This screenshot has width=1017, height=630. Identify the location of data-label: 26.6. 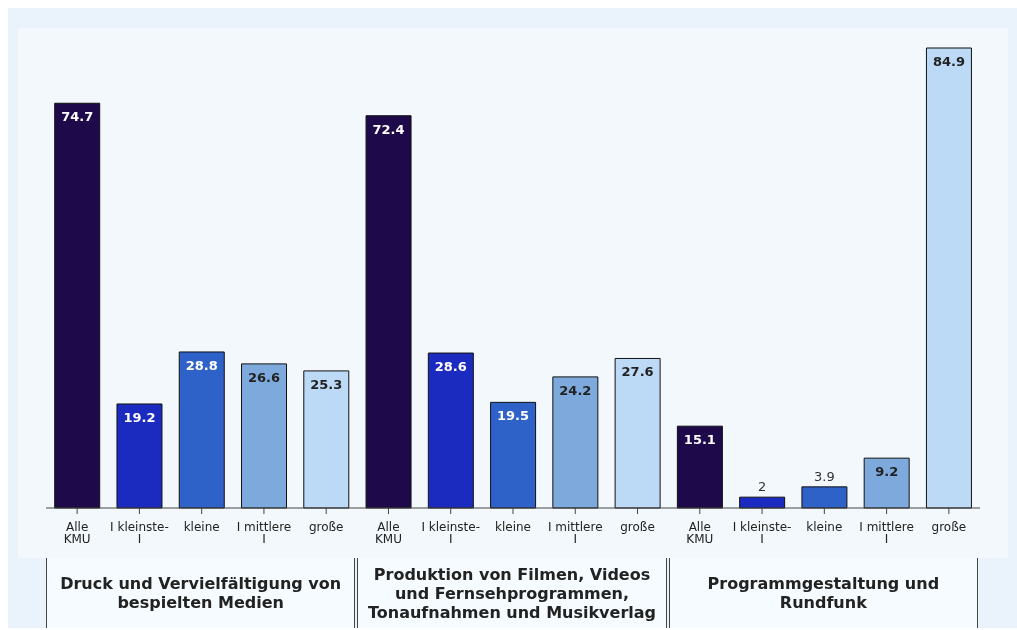
(264, 377).